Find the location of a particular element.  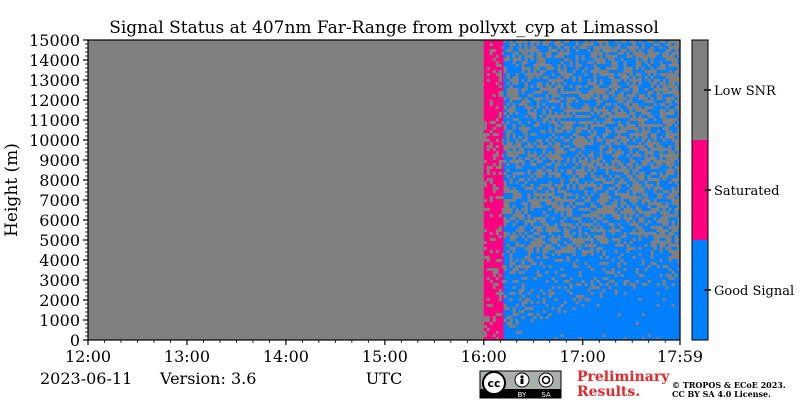

y-axis-label: Height (m) is located at coordinates (12, 190).